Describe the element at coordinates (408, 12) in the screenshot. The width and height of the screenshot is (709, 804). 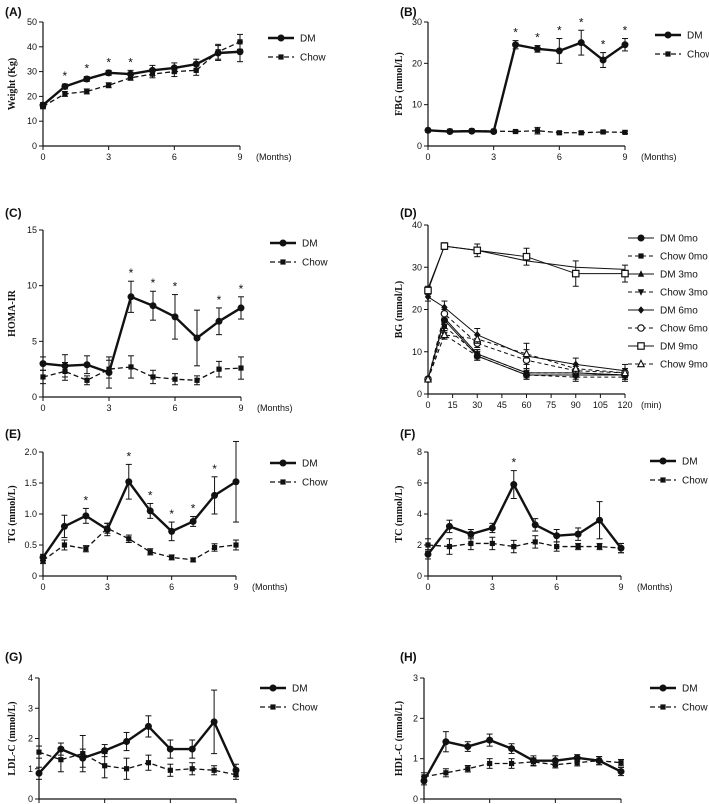
I see `panel-letter: (B)` at that location.